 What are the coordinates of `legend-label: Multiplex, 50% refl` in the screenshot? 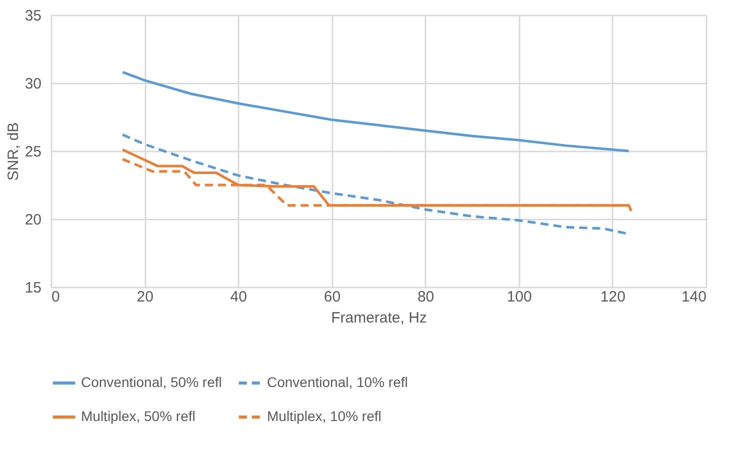 It's located at (138, 416).